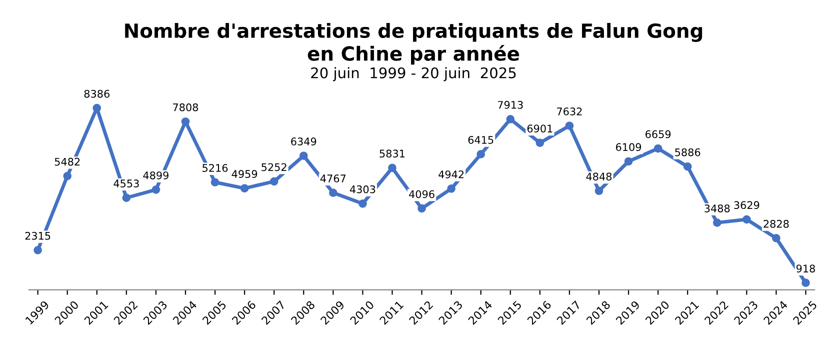 The image size is (827, 337). What do you see at coordinates (155, 175) in the screenshot?
I see `data-label: 4899` at bounding box center [155, 175].